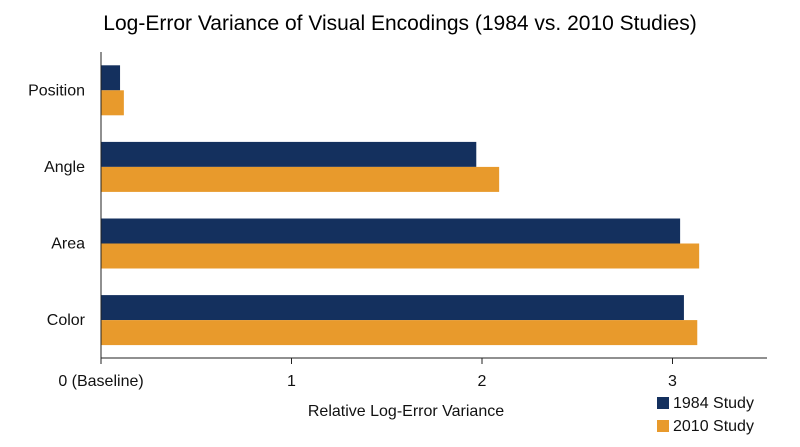 This screenshot has height=447, width=800. Describe the element at coordinates (406, 411) in the screenshot. I see `x-axis-title: Relative Log-Error Variance` at that location.